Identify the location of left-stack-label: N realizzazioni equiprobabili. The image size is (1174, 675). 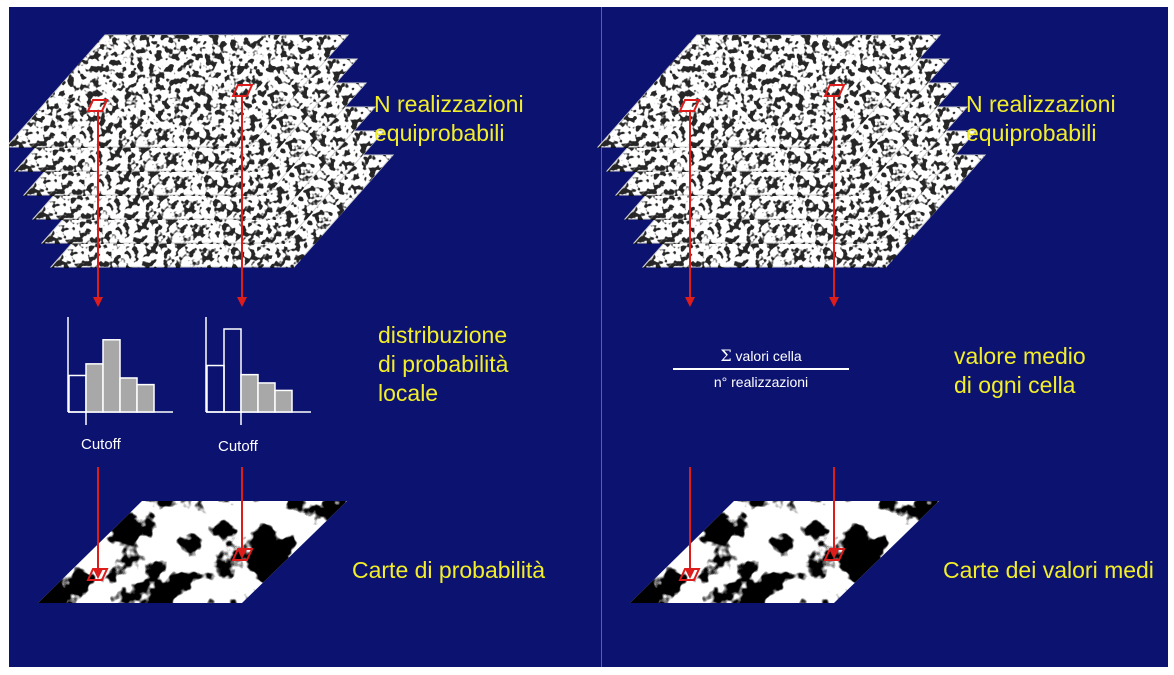
(449, 118).